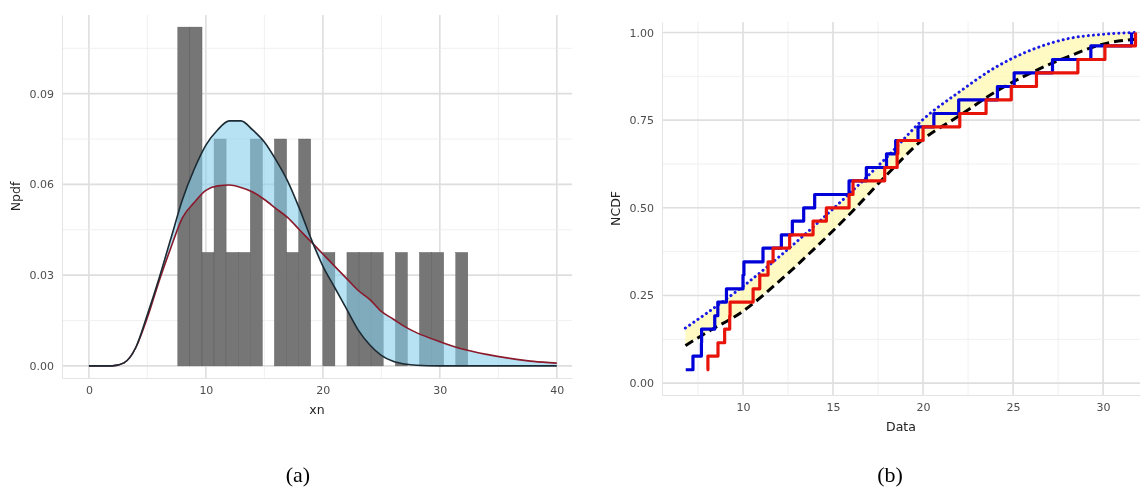 This screenshot has width=1144, height=497. What do you see at coordinates (901, 426) in the screenshot?
I see `x-axis-title: Data` at bounding box center [901, 426].